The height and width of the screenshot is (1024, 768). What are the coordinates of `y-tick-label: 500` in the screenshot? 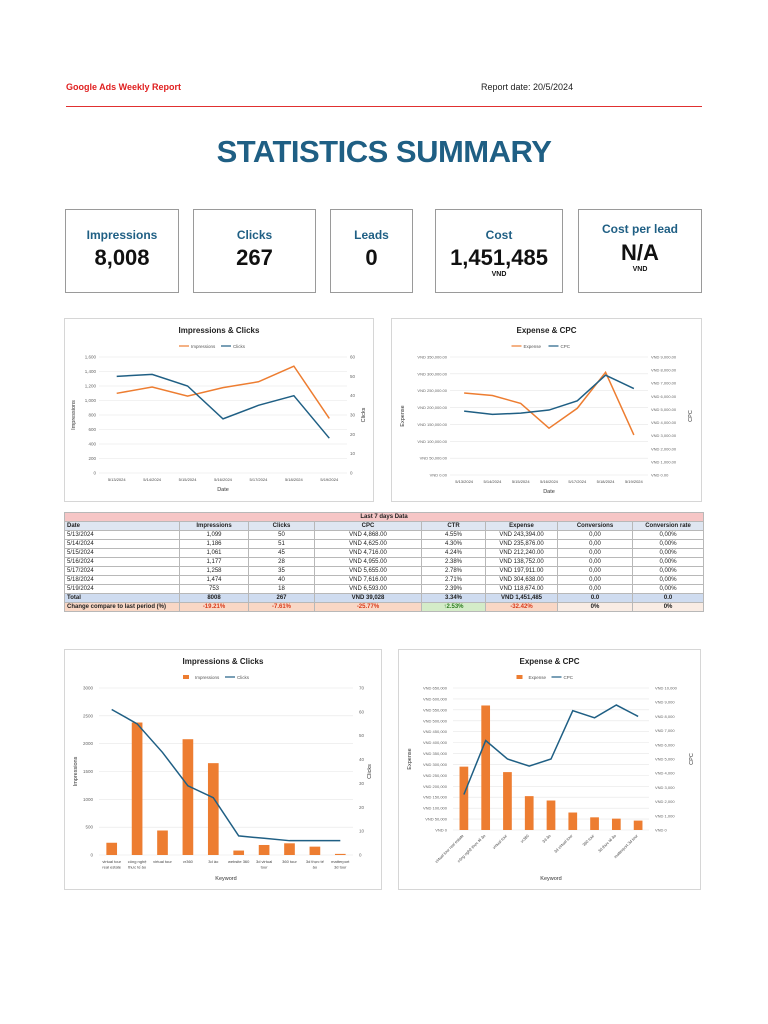 It's located at (89, 827).